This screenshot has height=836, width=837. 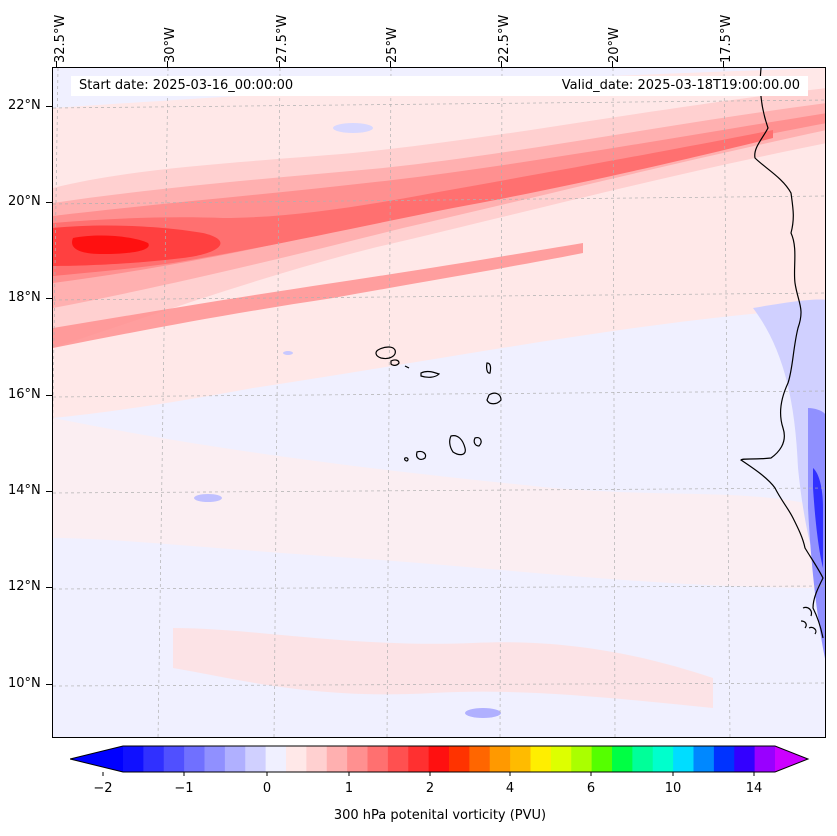 What do you see at coordinates (430, 788) in the screenshot?
I see `cb-tick-label: 2` at bounding box center [430, 788].